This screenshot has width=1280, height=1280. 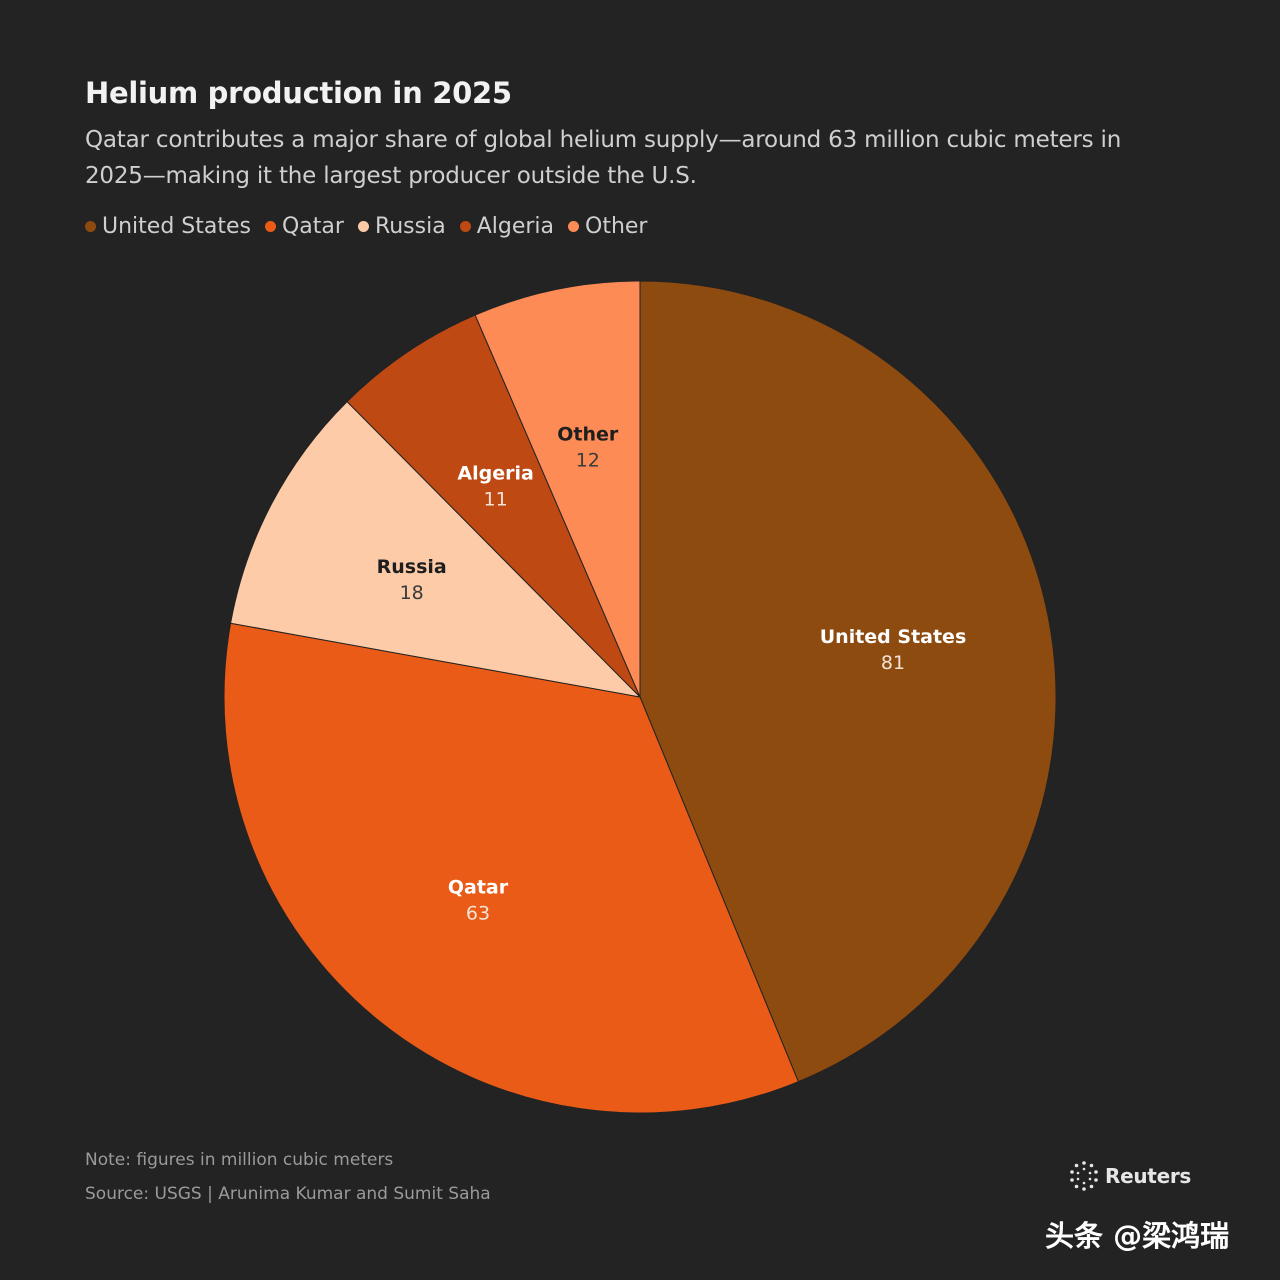 I want to click on slice-value: 12, so click(x=588, y=460).